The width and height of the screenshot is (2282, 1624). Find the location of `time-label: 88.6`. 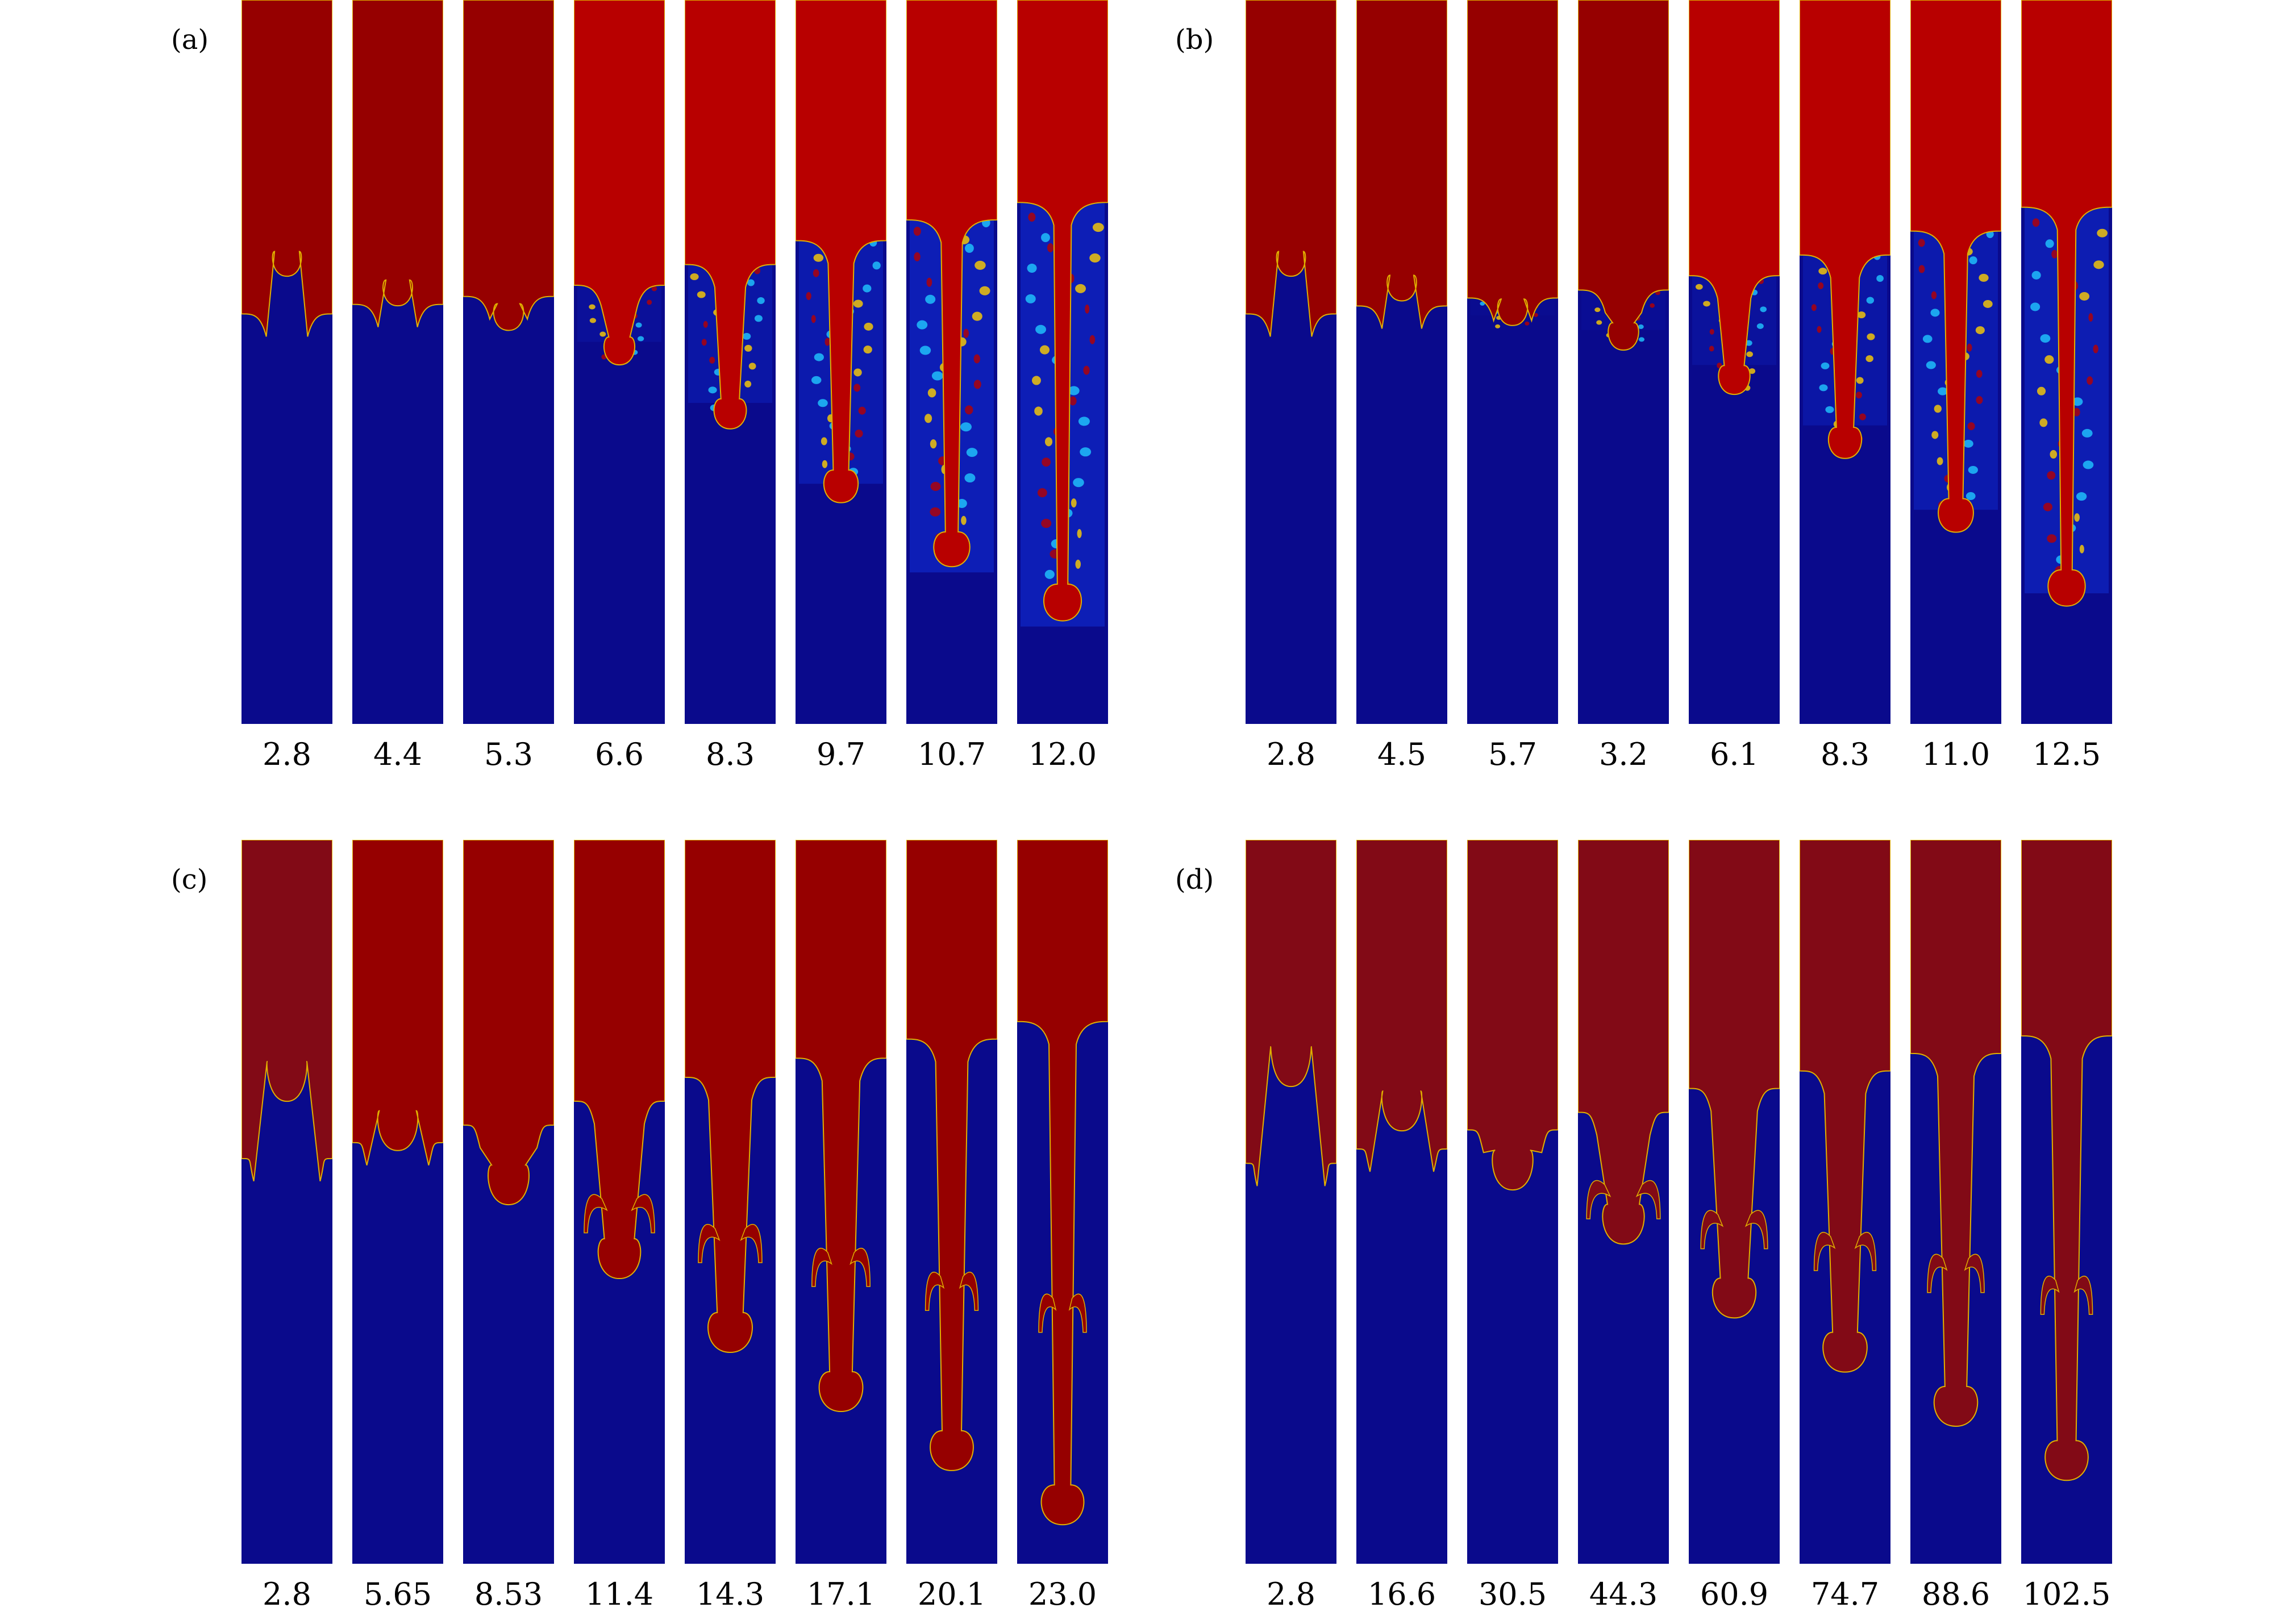

time-label: 88.6 is located at coordinates (1955, 1594).